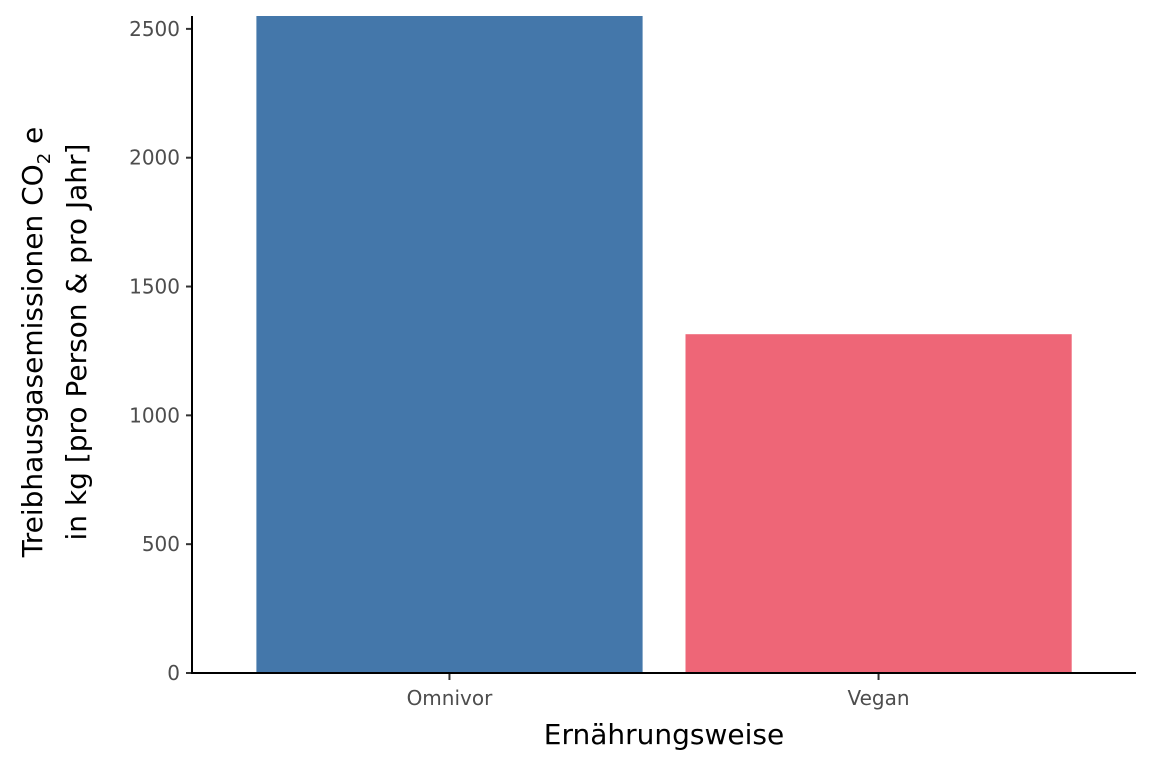  What do you see at coordinates (450, 698) in the screenshot?
I see `x-tick-label: Omnivor` at bounding box center [450, 698].